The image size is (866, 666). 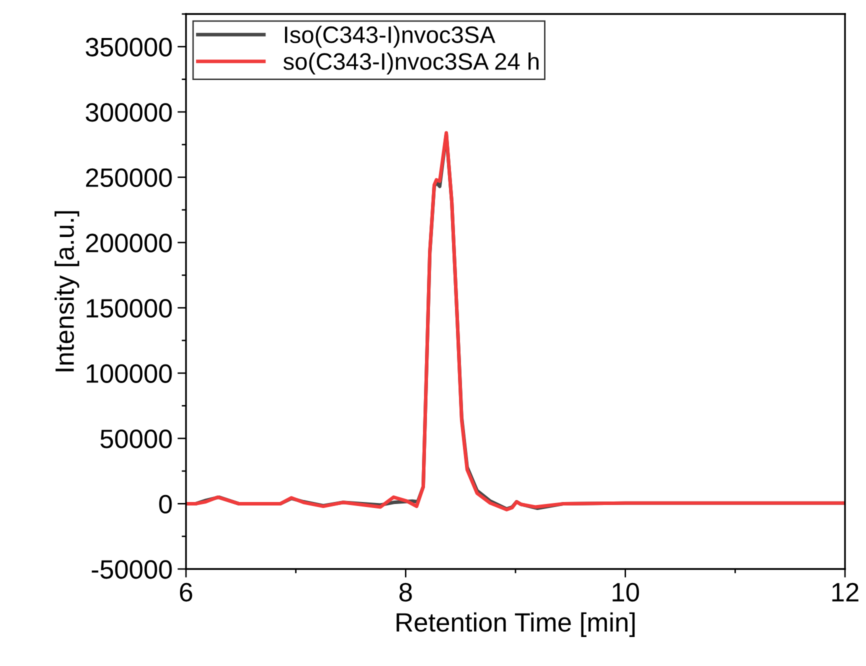 I want to click on y-tick-label: 0, so click(x=165, y=504).